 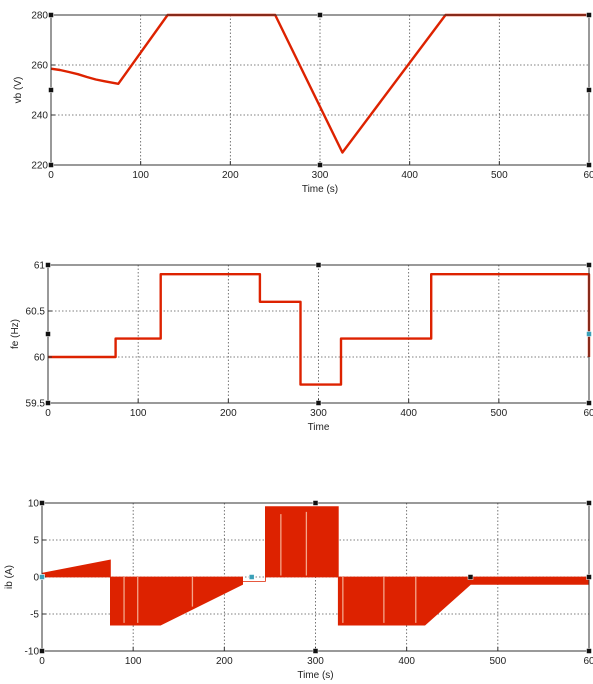 I want to click on fe-x-tick-label: 300, so click(x=318, y=413).